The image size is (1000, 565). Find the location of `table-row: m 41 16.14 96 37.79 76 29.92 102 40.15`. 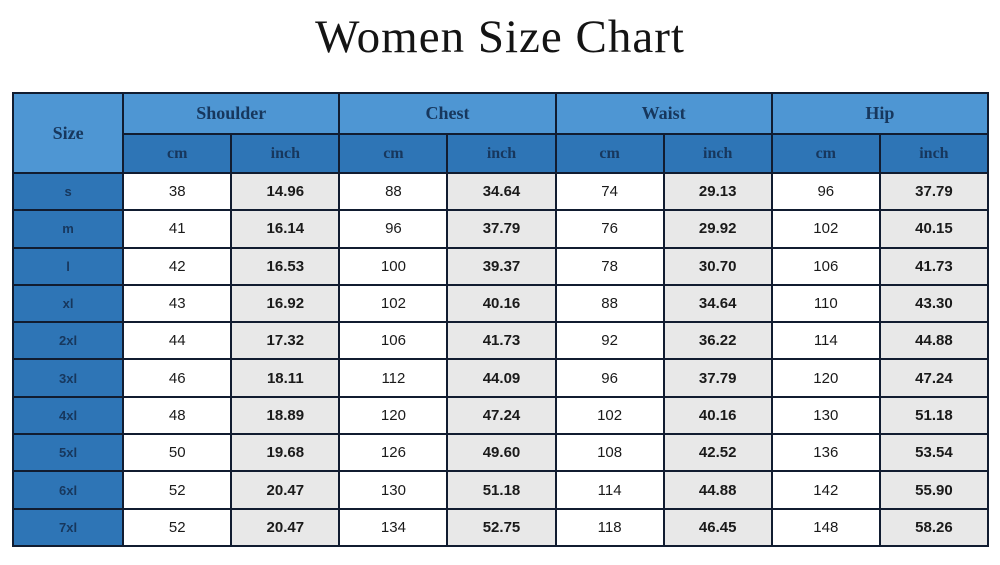

table-row: m 41 16.14 96 37.79 76 29.92 102 40.15 is located at coordinates (500, 229).